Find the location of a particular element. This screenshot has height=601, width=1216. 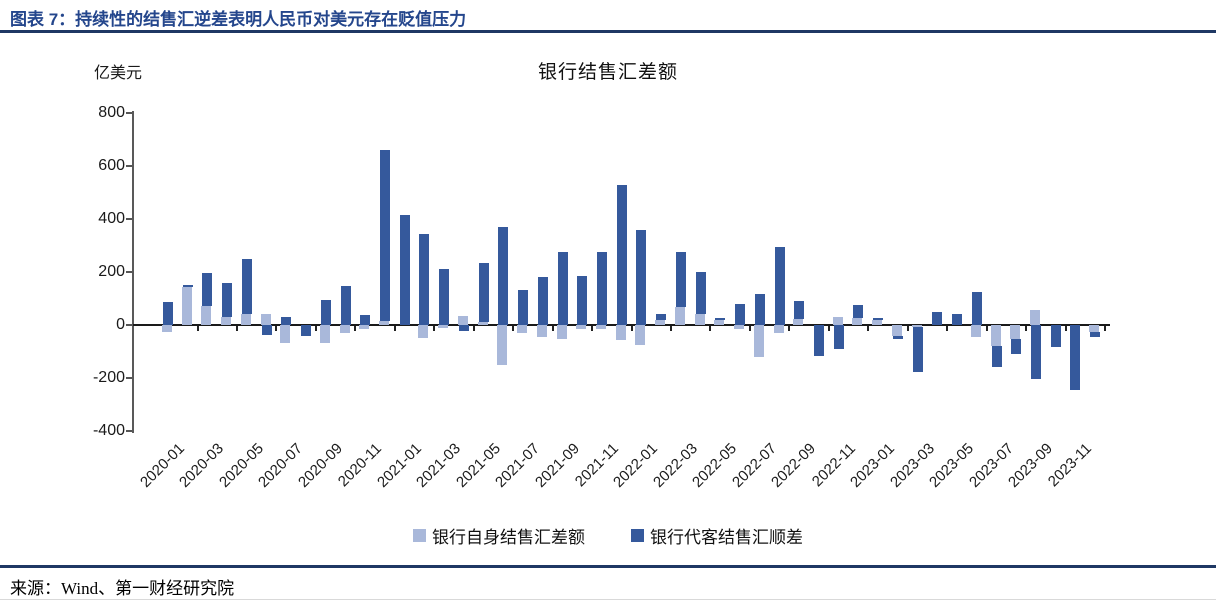

legend-item-own: 银行自身结售汇差额 is located at coordinates (499, 535).